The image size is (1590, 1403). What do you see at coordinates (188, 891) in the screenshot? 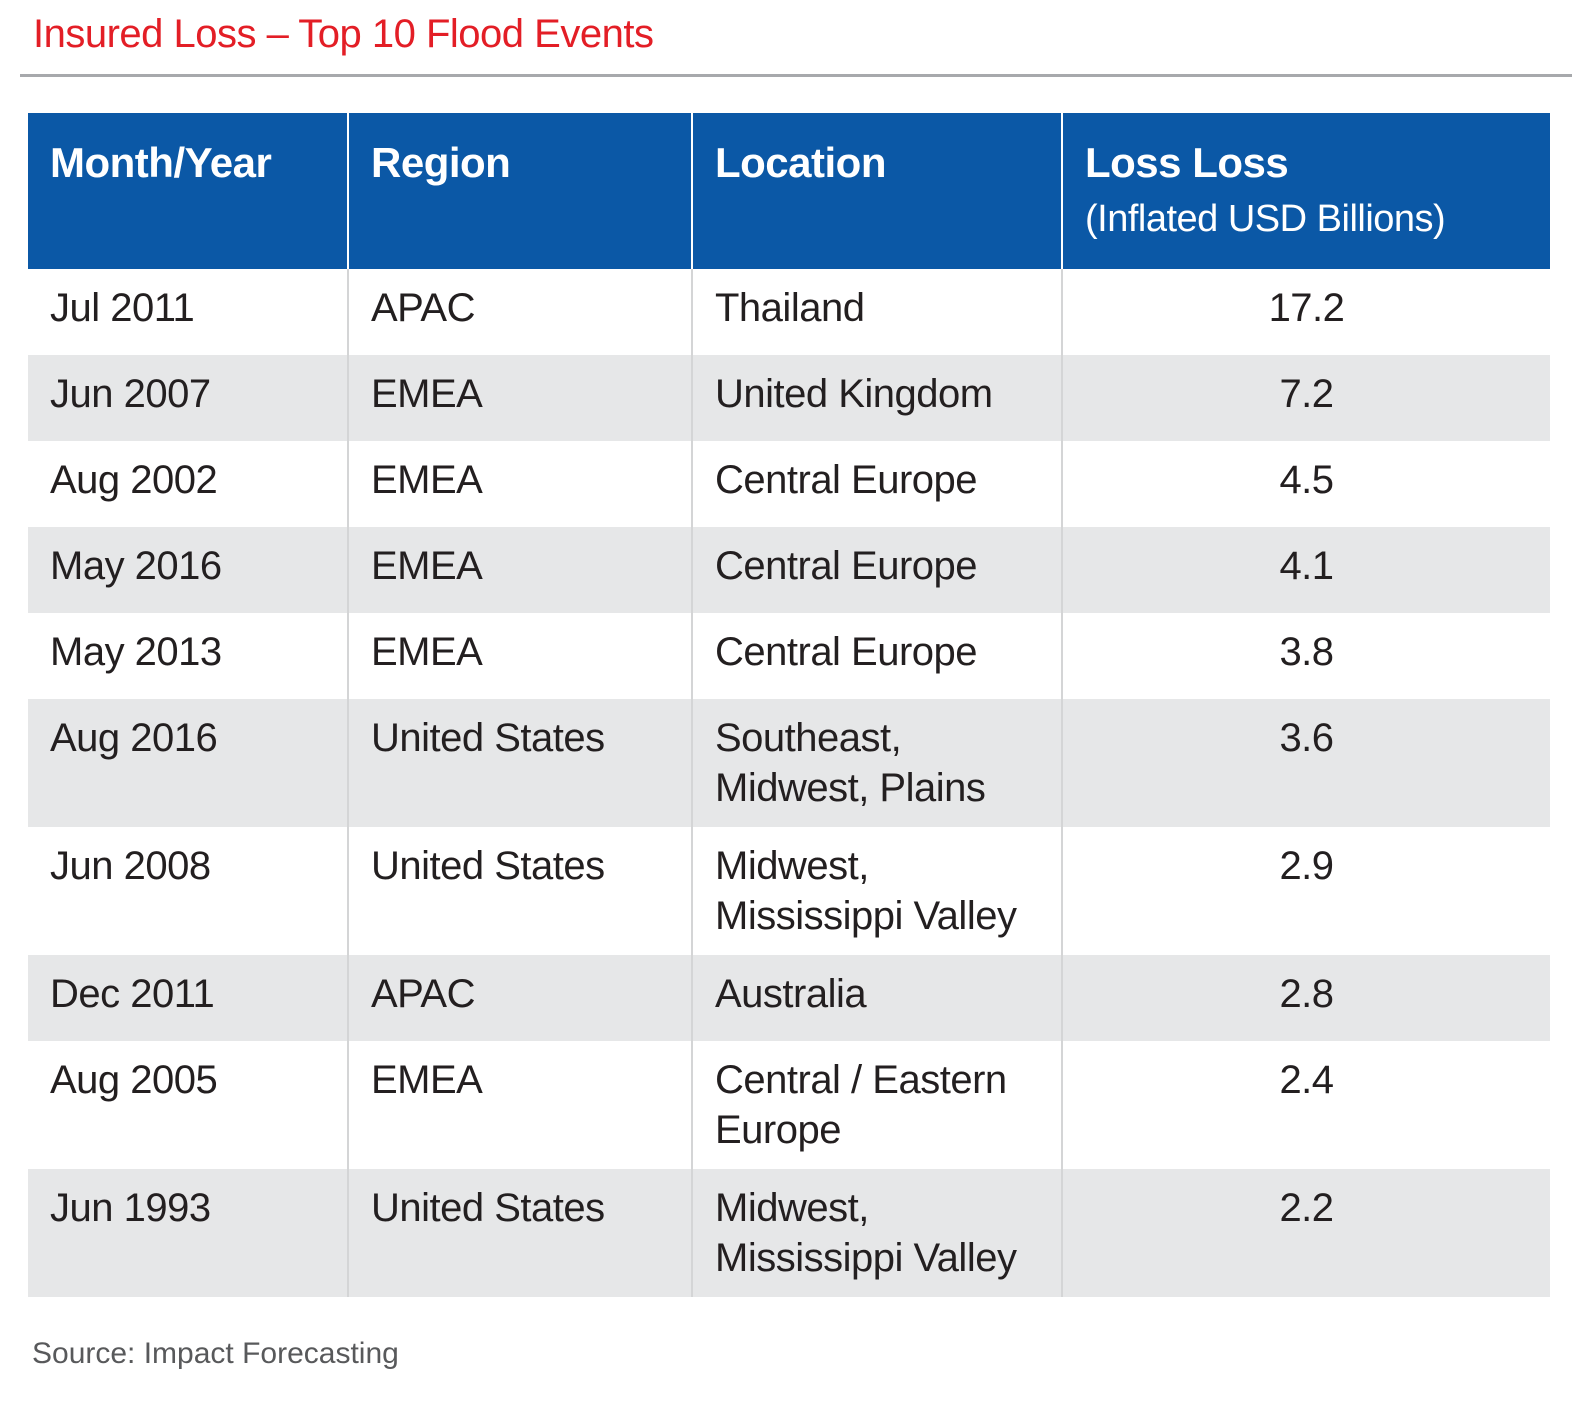
I see `cell-month-year: Jun 2008` at bounding box center [188, 891].